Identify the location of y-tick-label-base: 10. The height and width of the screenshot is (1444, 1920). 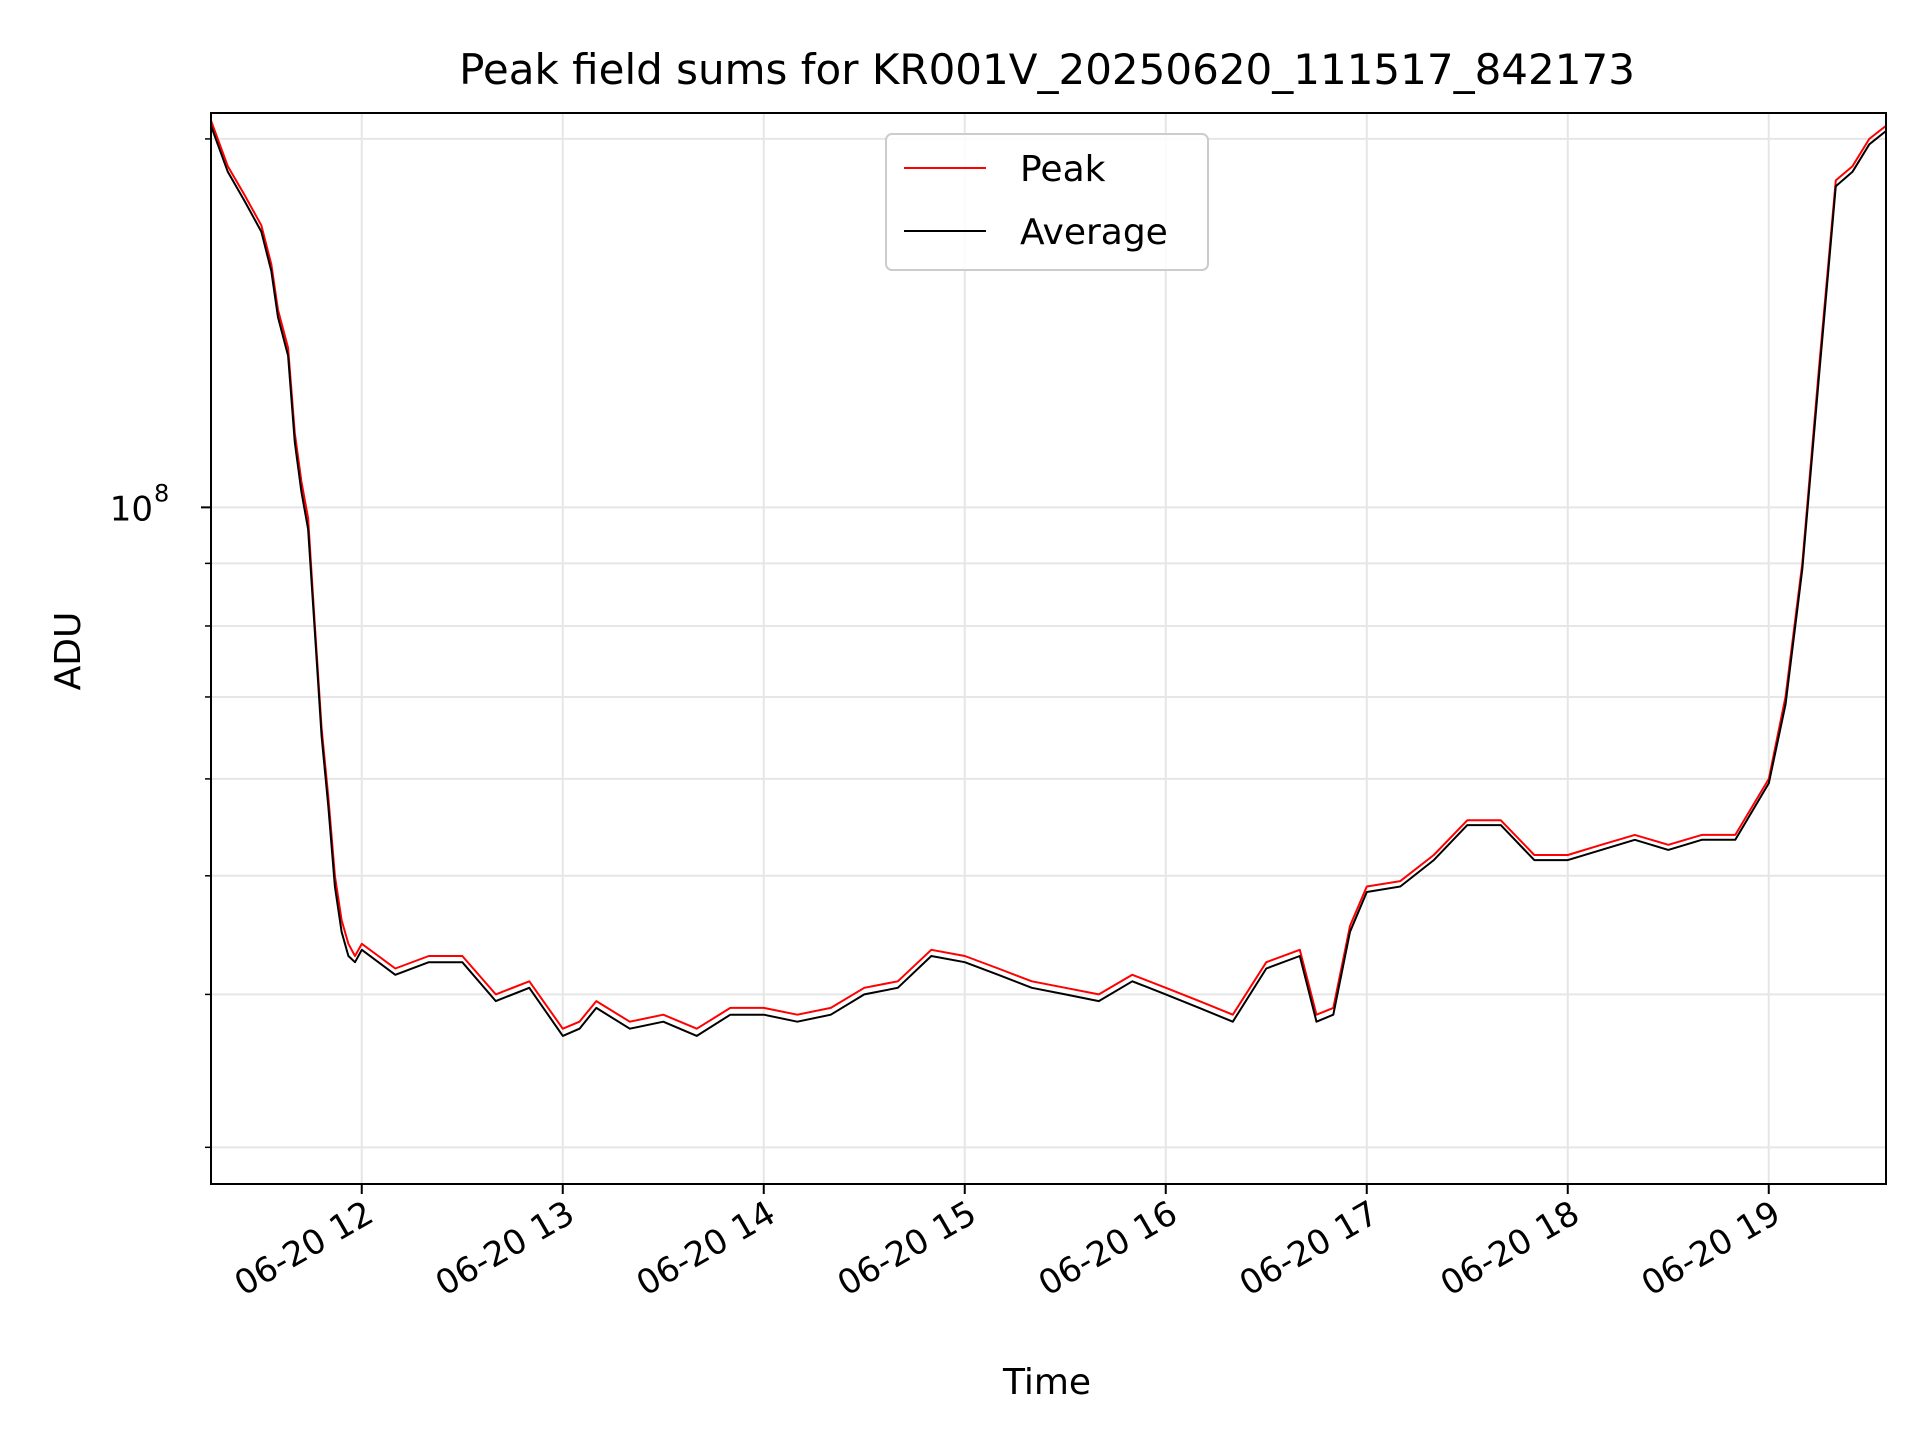
(131, 509).